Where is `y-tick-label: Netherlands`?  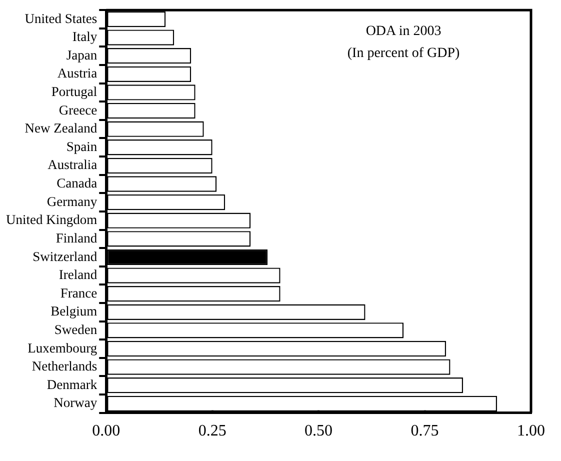
y-tick-label: Netherlands is located at coordinates (65, 366).